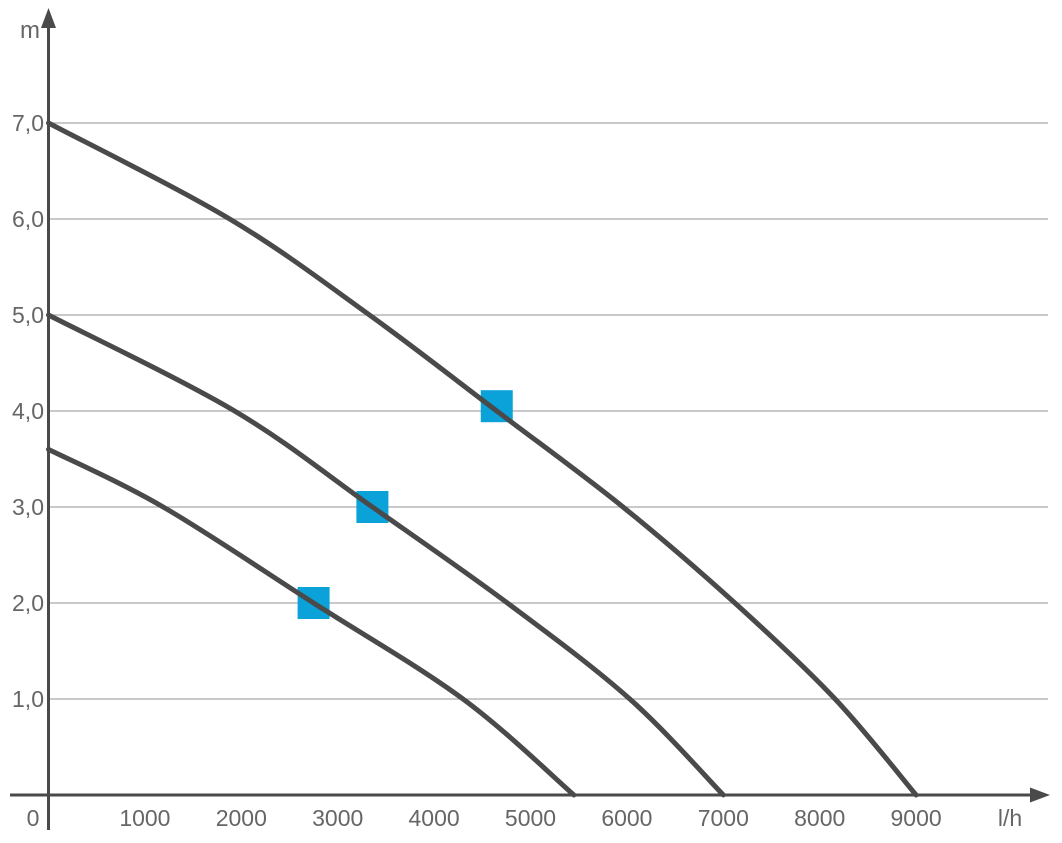 The width and height of the screenshot is (1062, 843). What do you see at coordinates (916, 818) in the screenshot?
I see `x-tick-label-9000: 9000` at bounding box center [916, 818].